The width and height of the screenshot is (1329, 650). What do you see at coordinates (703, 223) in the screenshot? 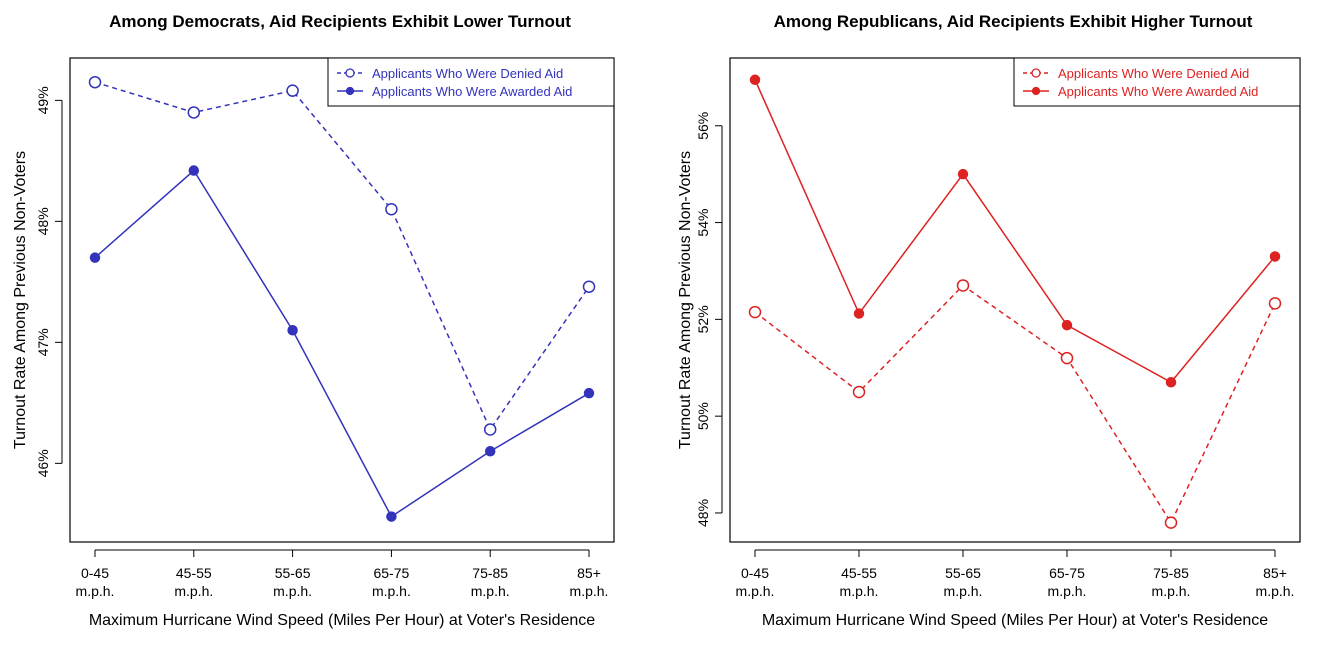
I see `y-tick-label: 54%` at bounding box center [703, 223].